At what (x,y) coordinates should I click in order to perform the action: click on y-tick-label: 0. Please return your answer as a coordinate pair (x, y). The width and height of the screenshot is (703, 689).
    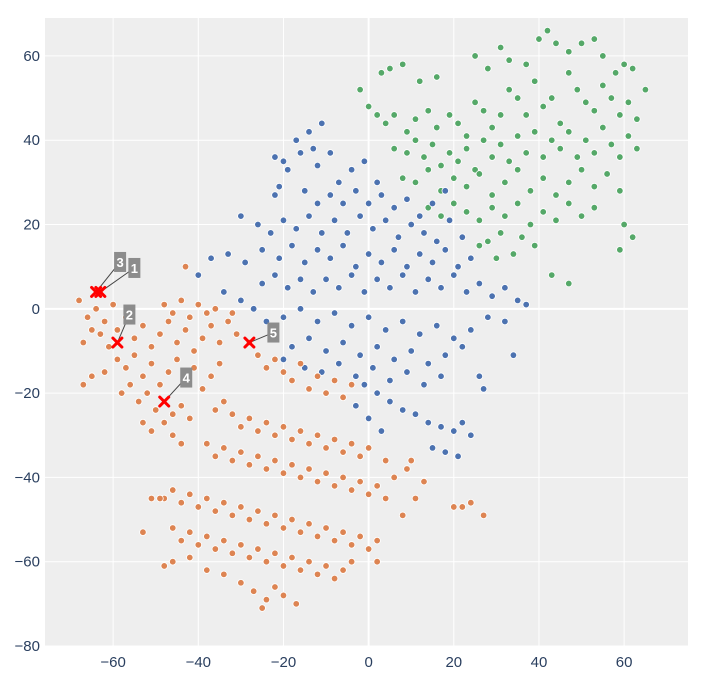
    Looking at the image, I should click on (36, 309).